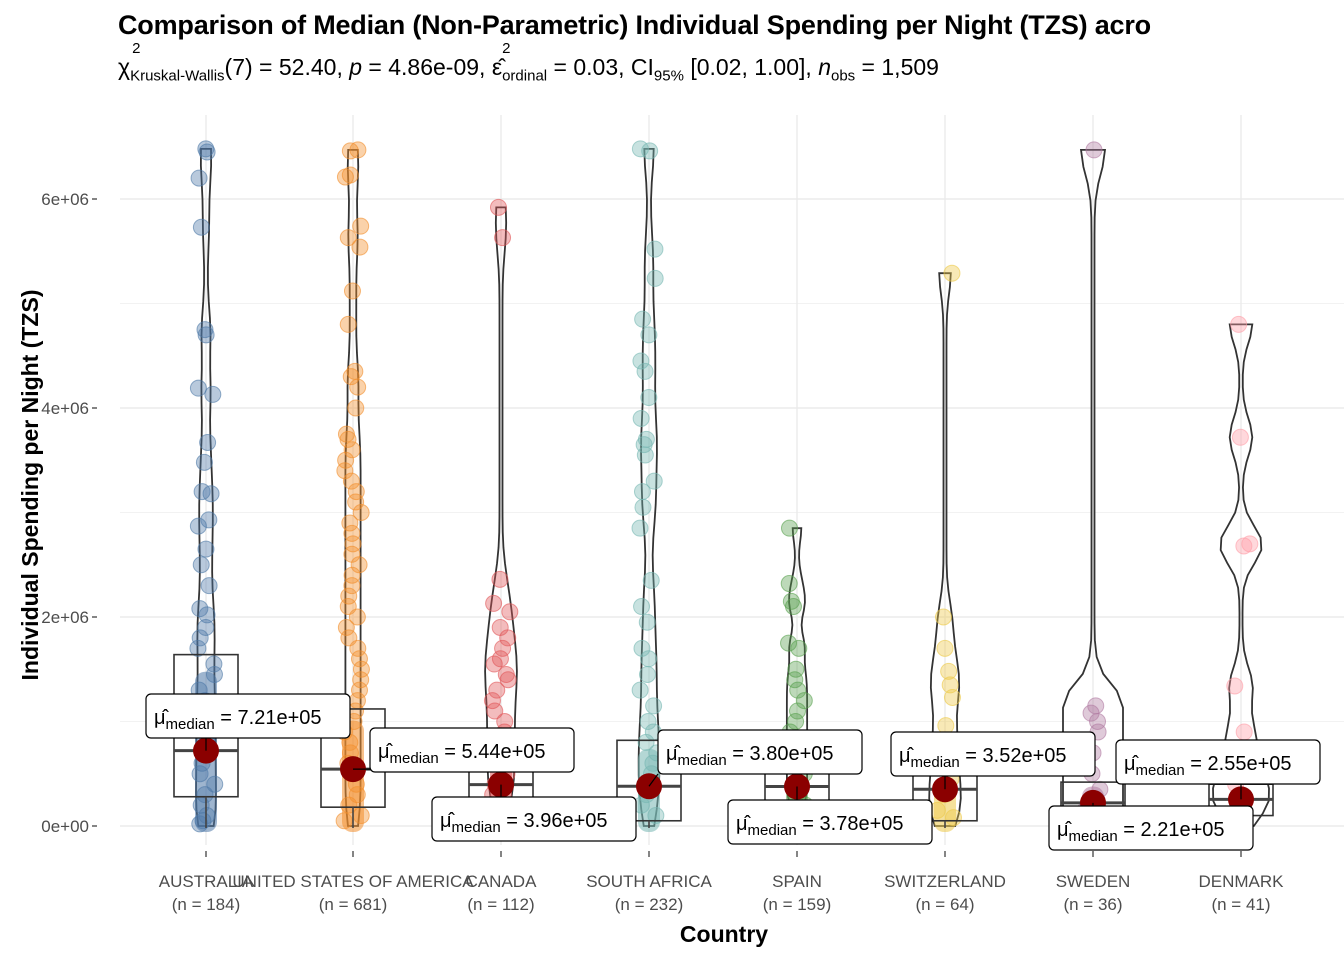 The image size is (1344, 960). Describe the element at coordinates (65, 199) in the screenshot. I see `y-tick-label: 6e+06` at that location.